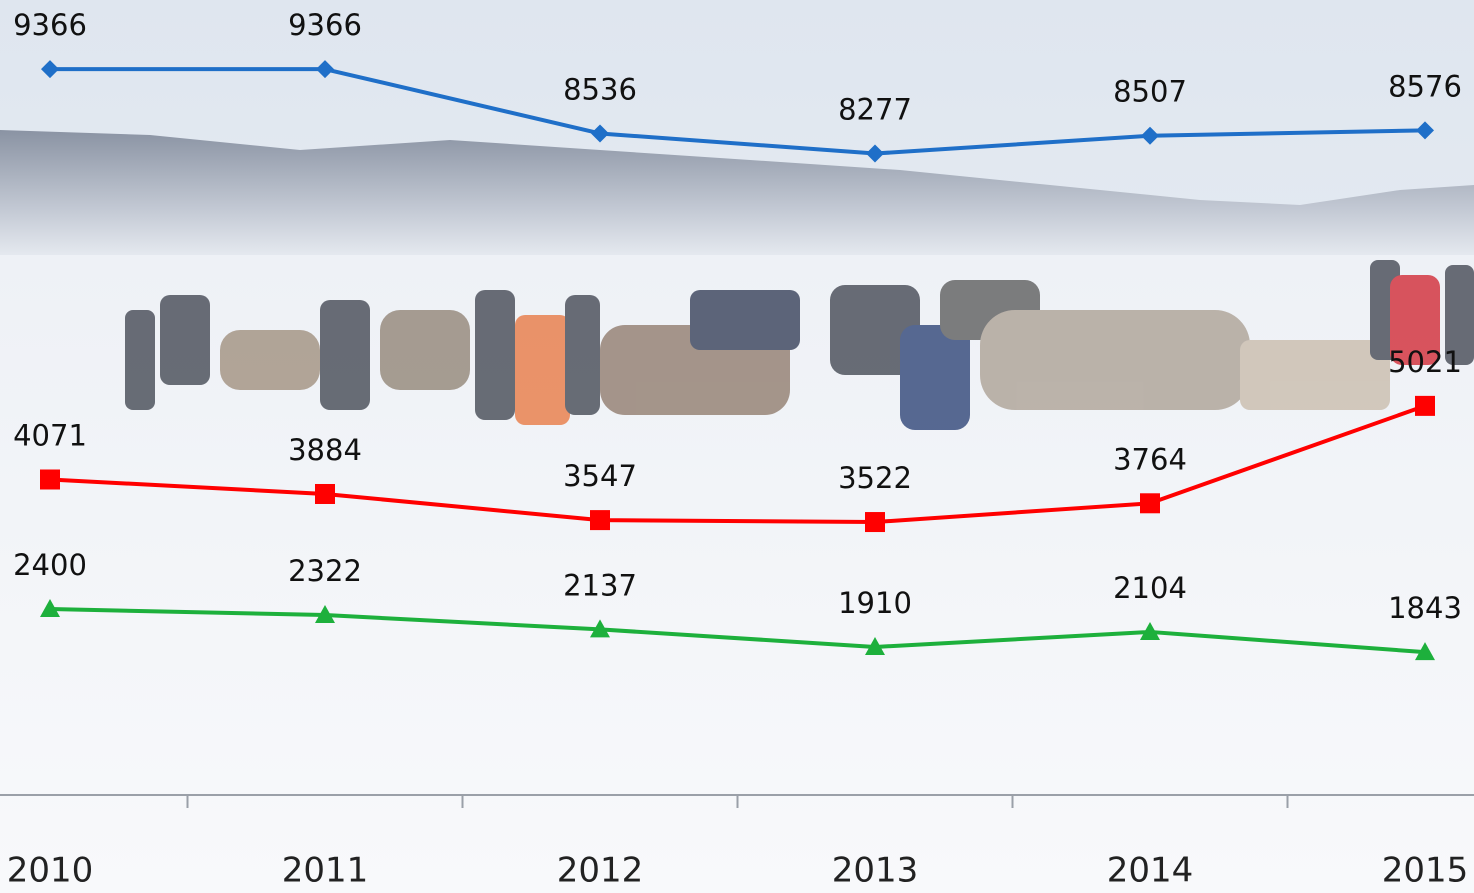 The width and height of the screenshot is (1474, 893). What do you see at coordinates (1425, 362) in the screenshot?
I see `data-label: 5021` at bounding box center [1425, 362].